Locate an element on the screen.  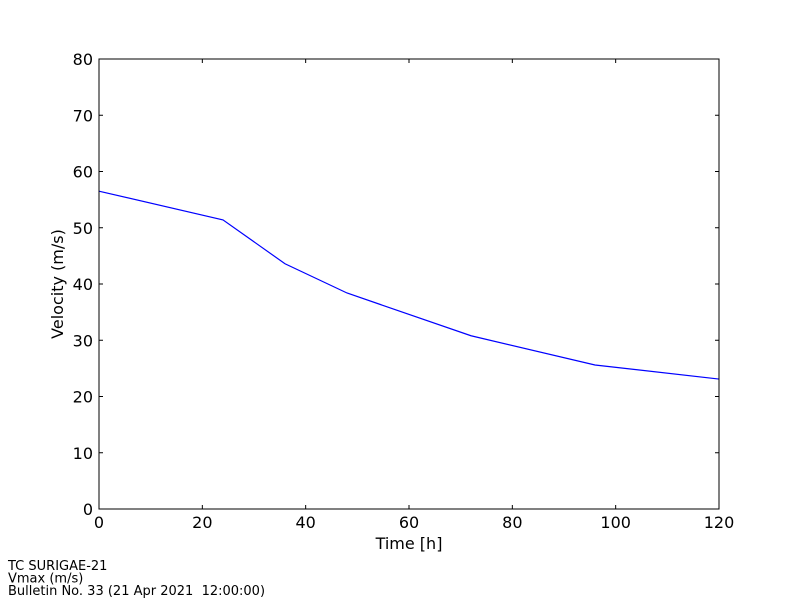
y-tick-label: 40 is located at coordinates (83, 284).